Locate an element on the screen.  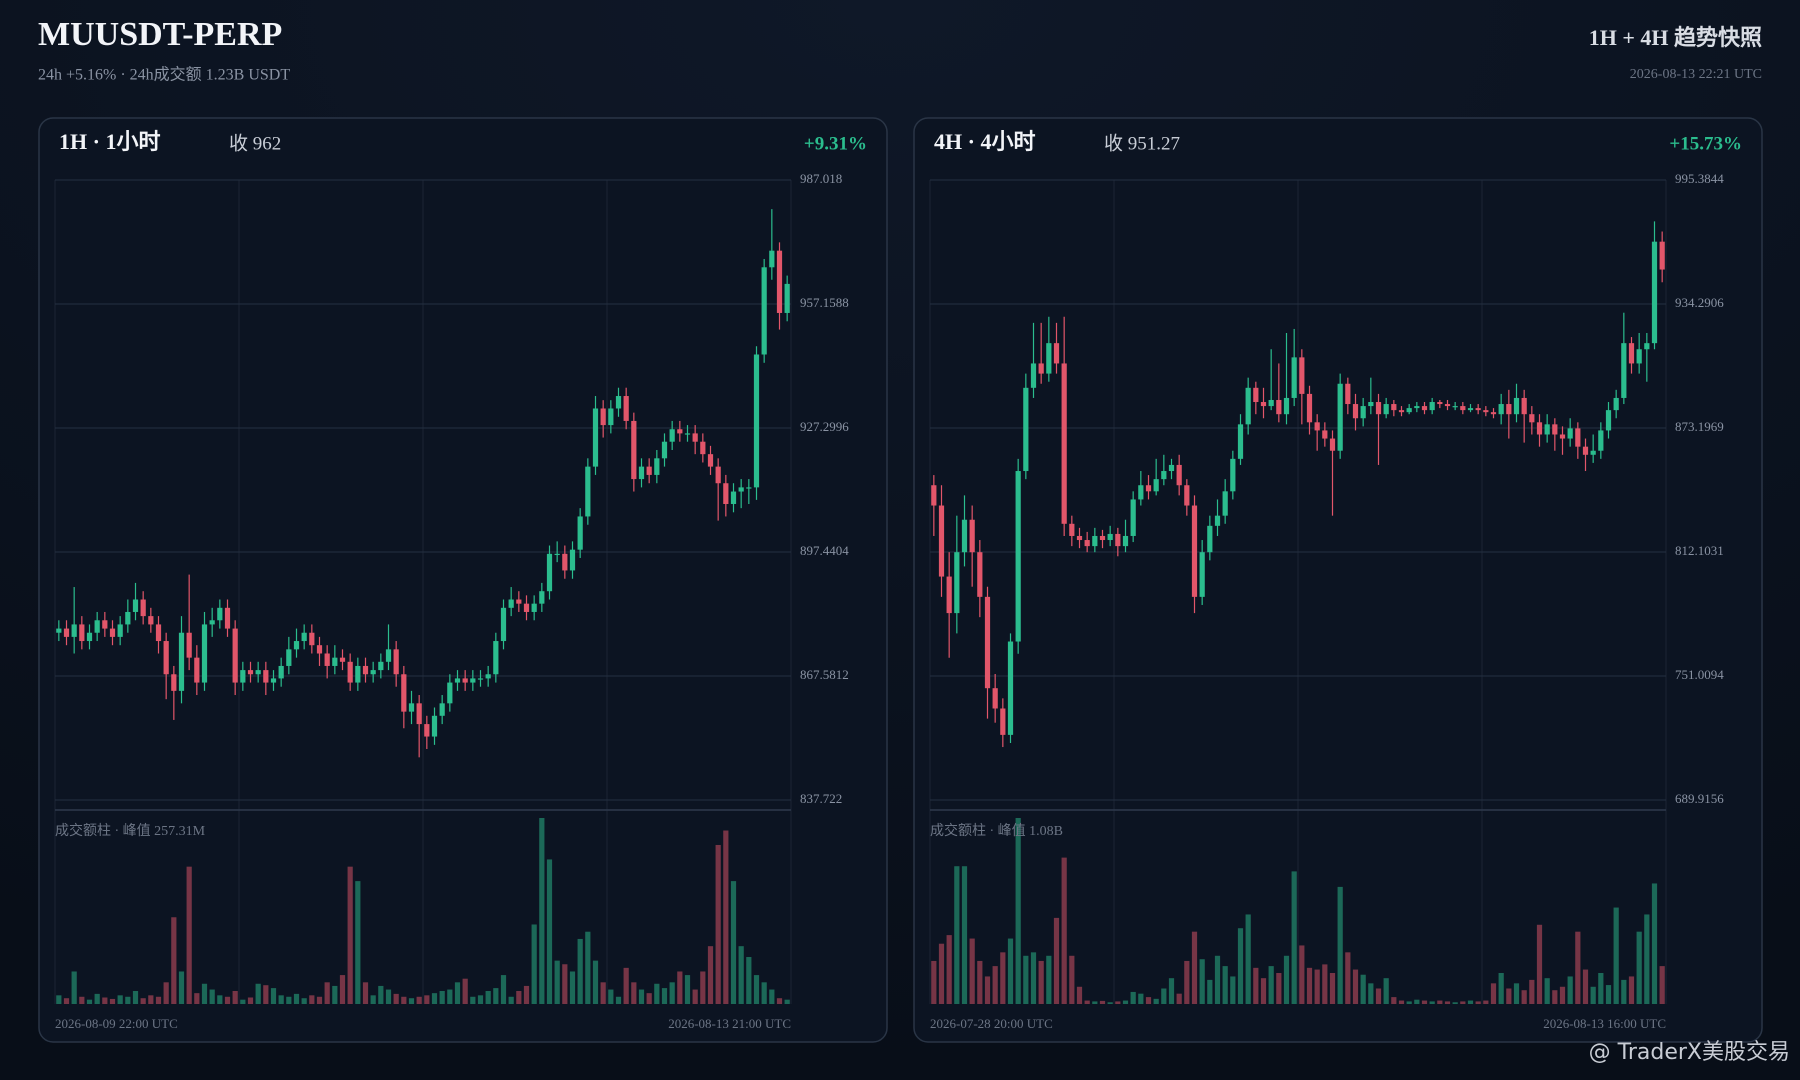
y-tick-label: 897.4404 is located at coordinates (824, 550).